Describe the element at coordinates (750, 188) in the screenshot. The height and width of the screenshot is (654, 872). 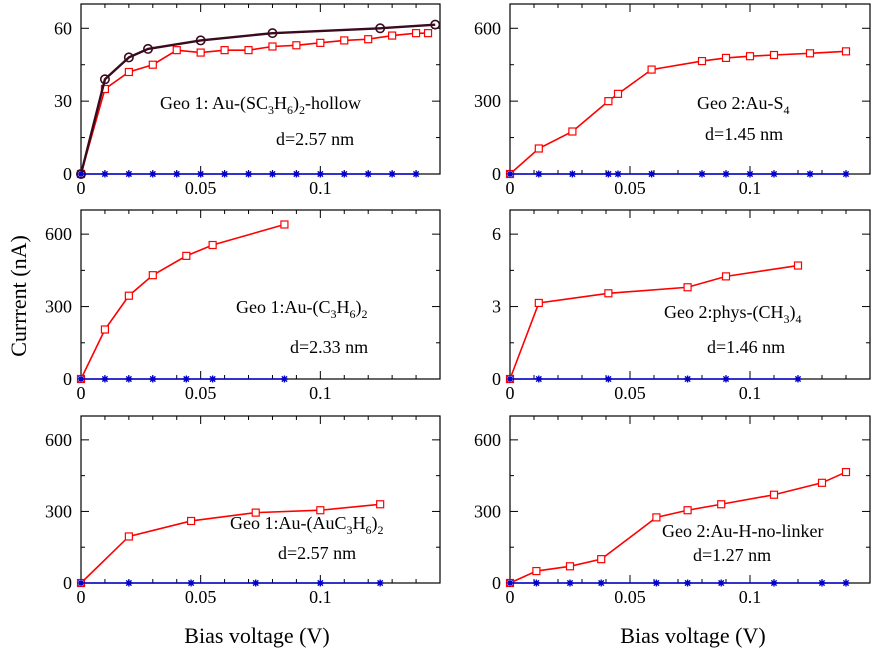
I see `x-tick-label: 0.1` at that location.